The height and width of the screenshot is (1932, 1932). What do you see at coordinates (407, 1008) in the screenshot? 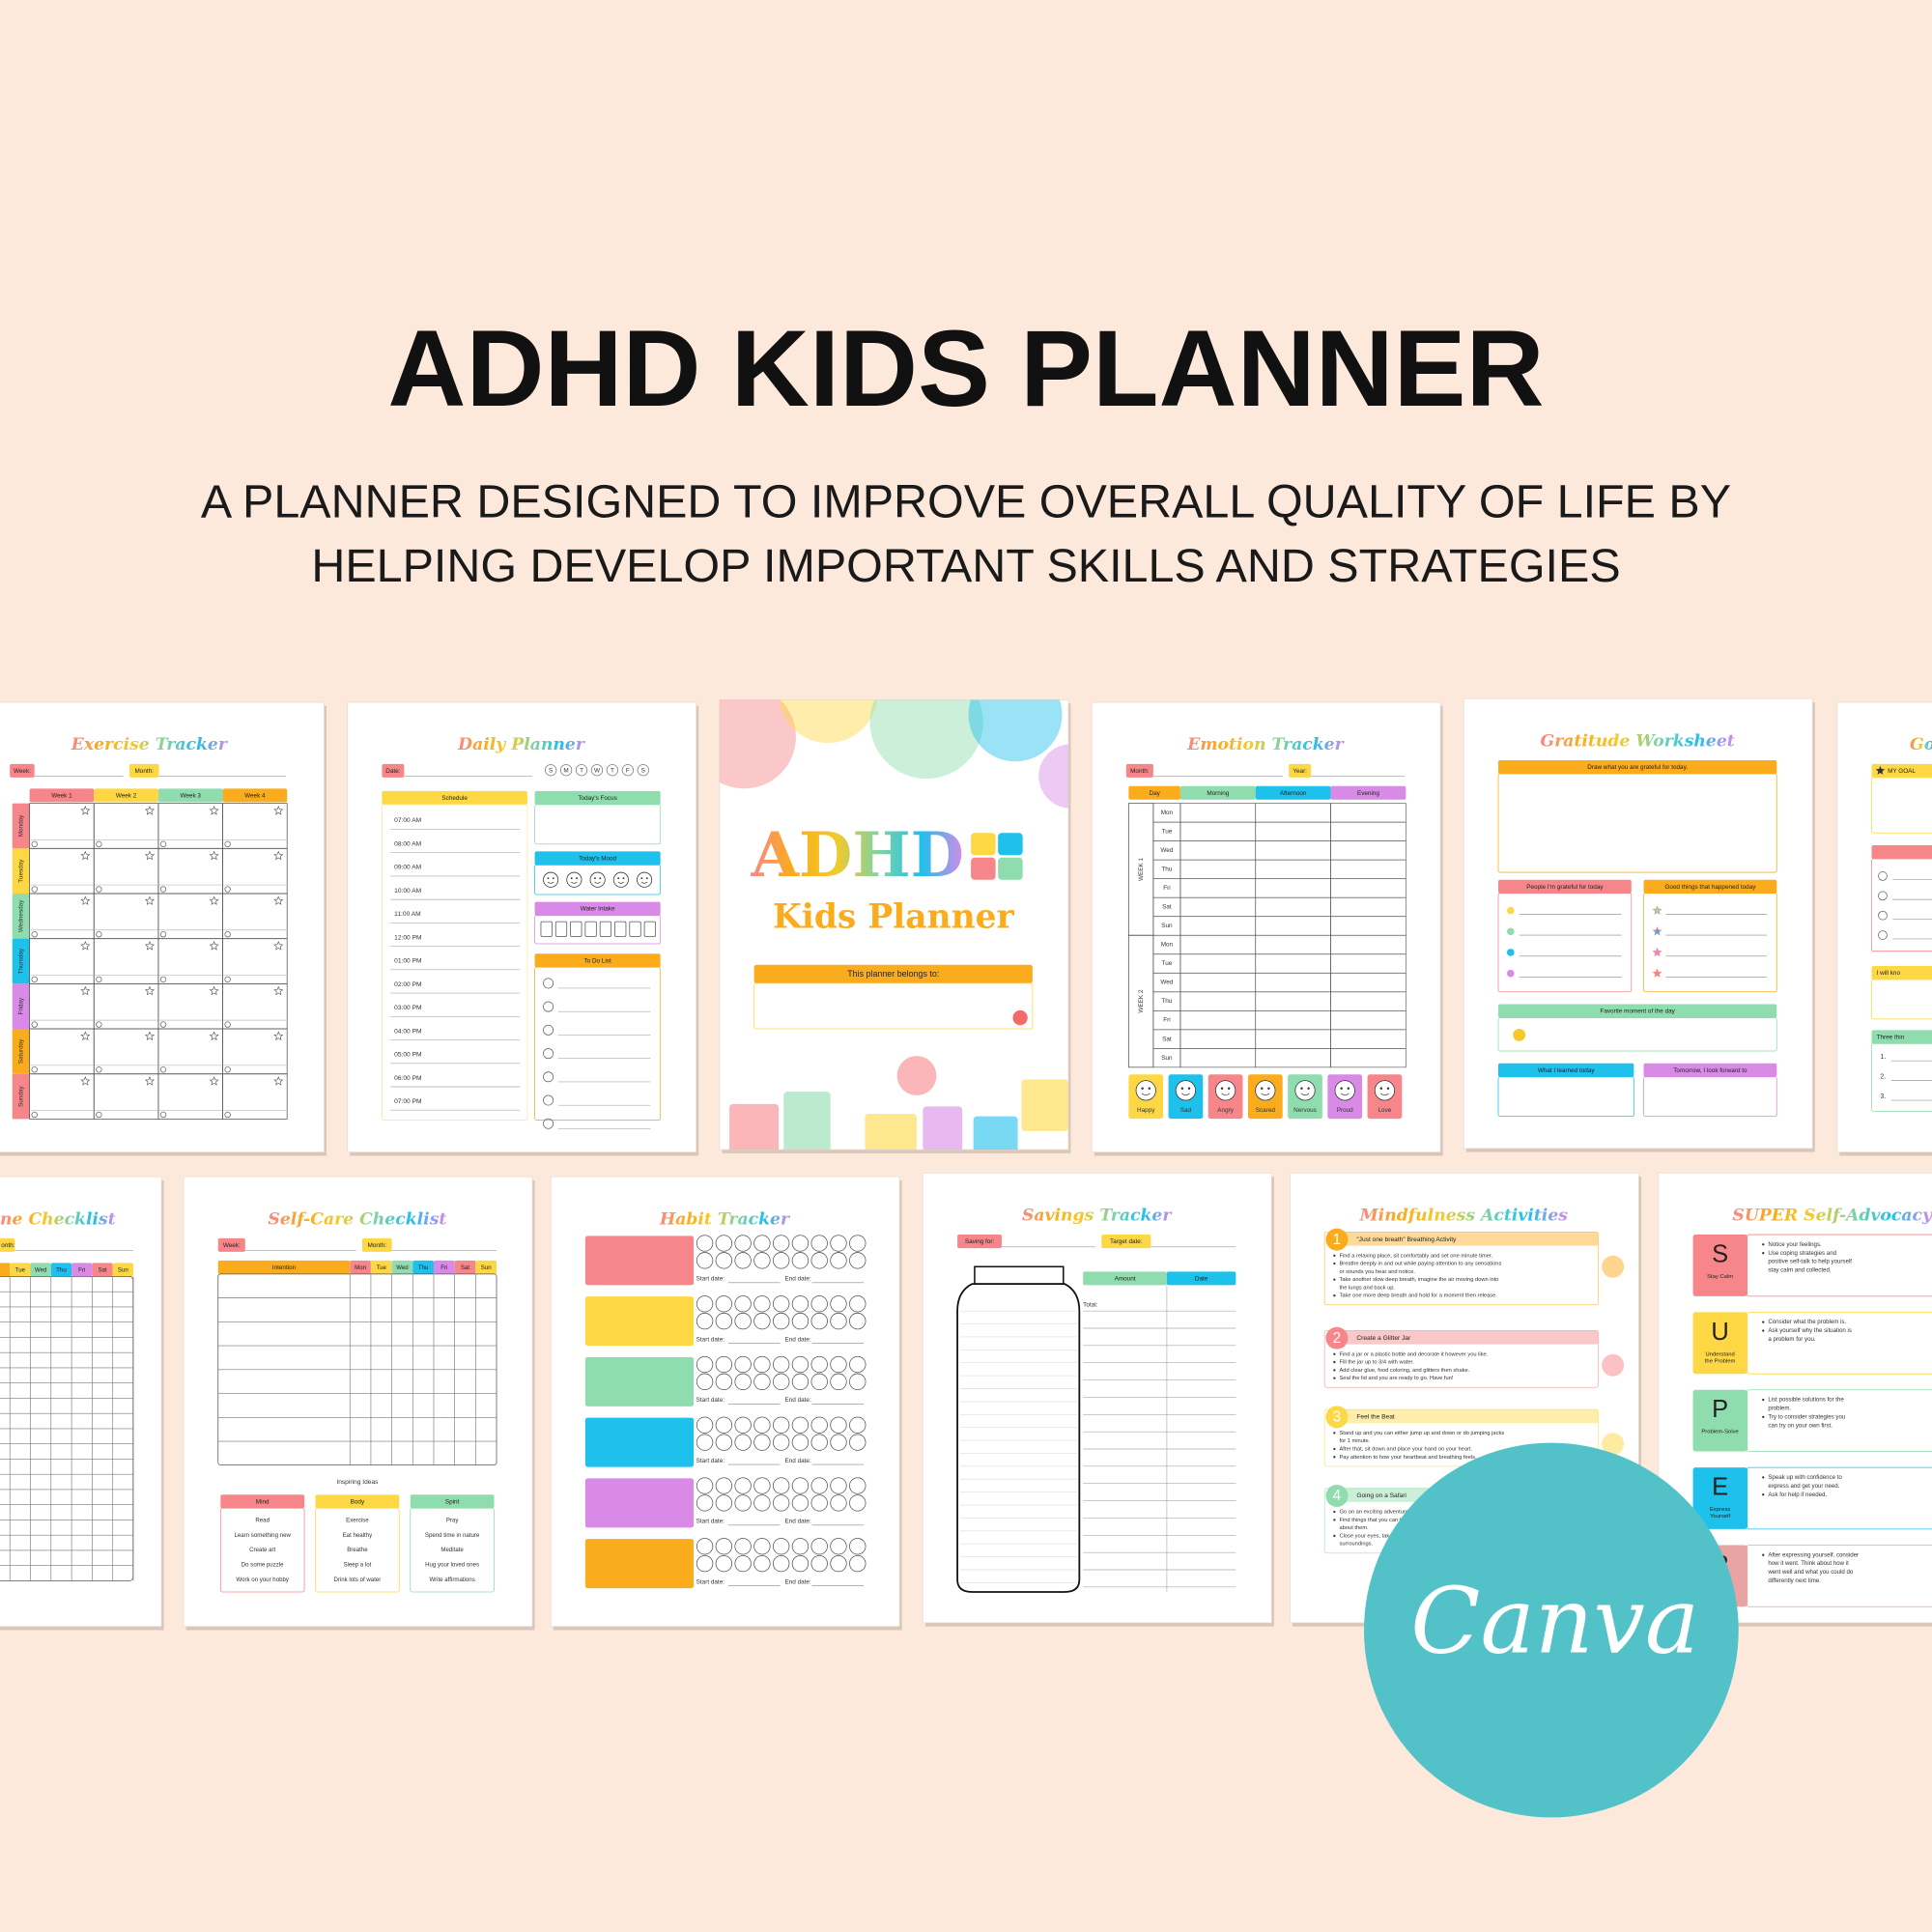
I see `time-label: 03:00 PM` at bounding box center [407, 1008].